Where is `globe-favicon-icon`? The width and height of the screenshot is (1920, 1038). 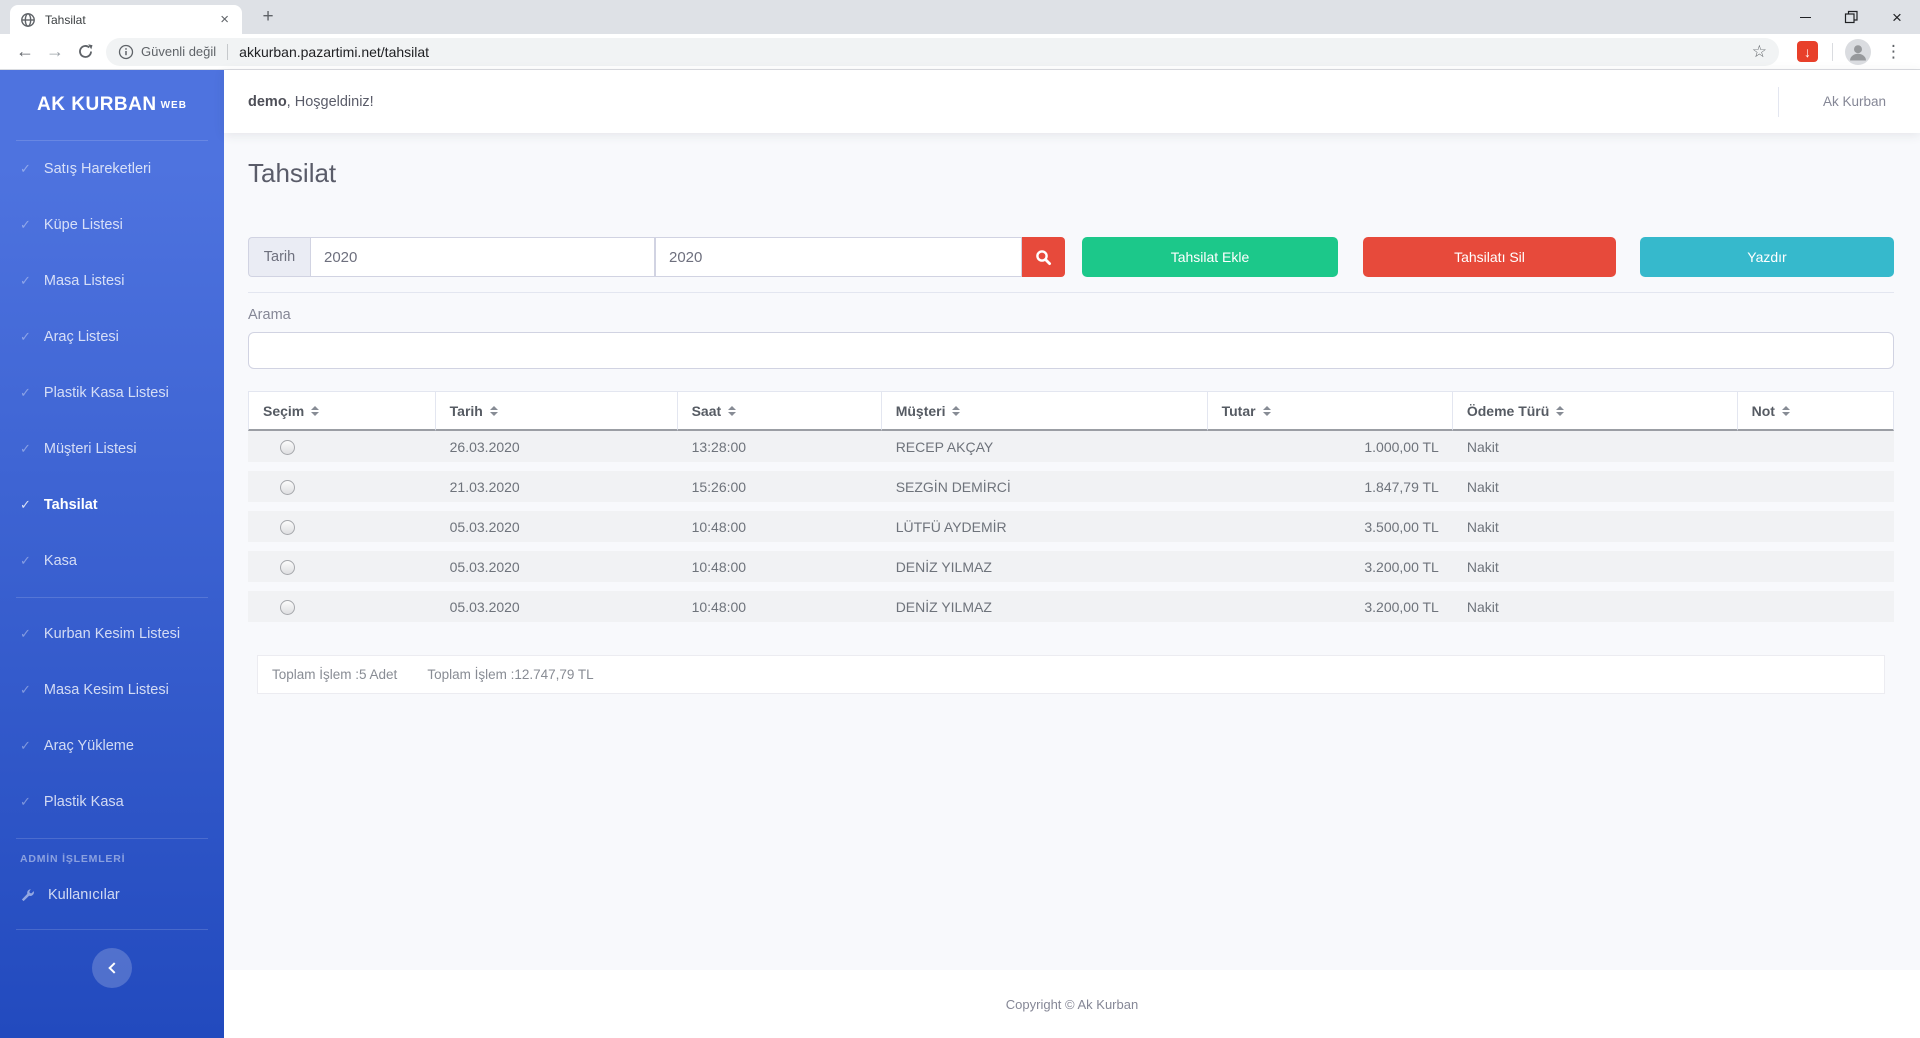
globe-favicon-icon is located at coordinates (28, 20).